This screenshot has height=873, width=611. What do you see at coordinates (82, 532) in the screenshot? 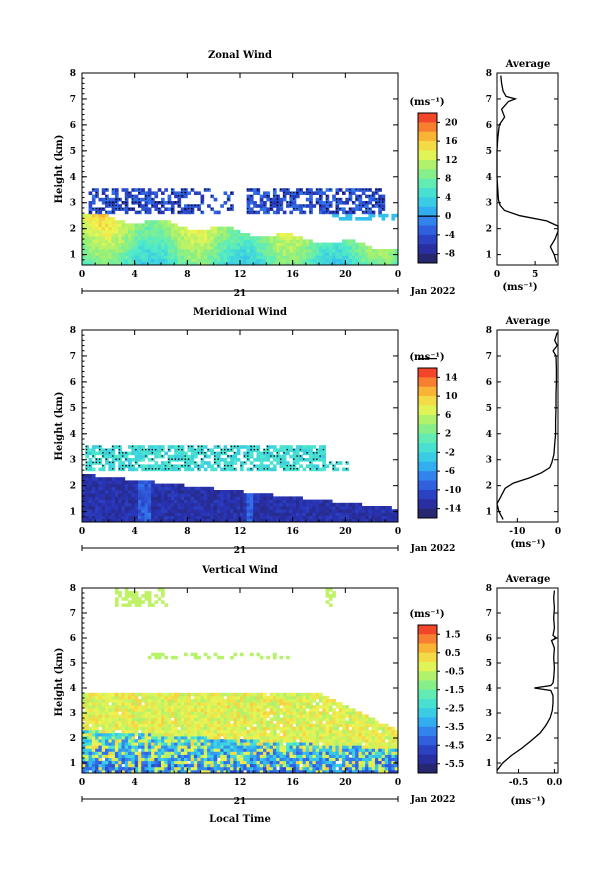
I see `x-tick-label: 0` at bounding box center [82, 532].